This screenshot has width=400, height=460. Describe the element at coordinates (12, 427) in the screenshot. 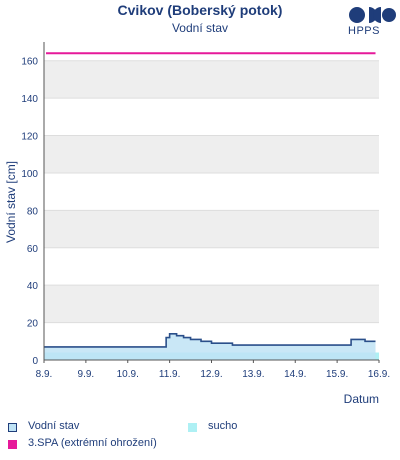

I see `legend-swatch-vodni-stav` at that location.